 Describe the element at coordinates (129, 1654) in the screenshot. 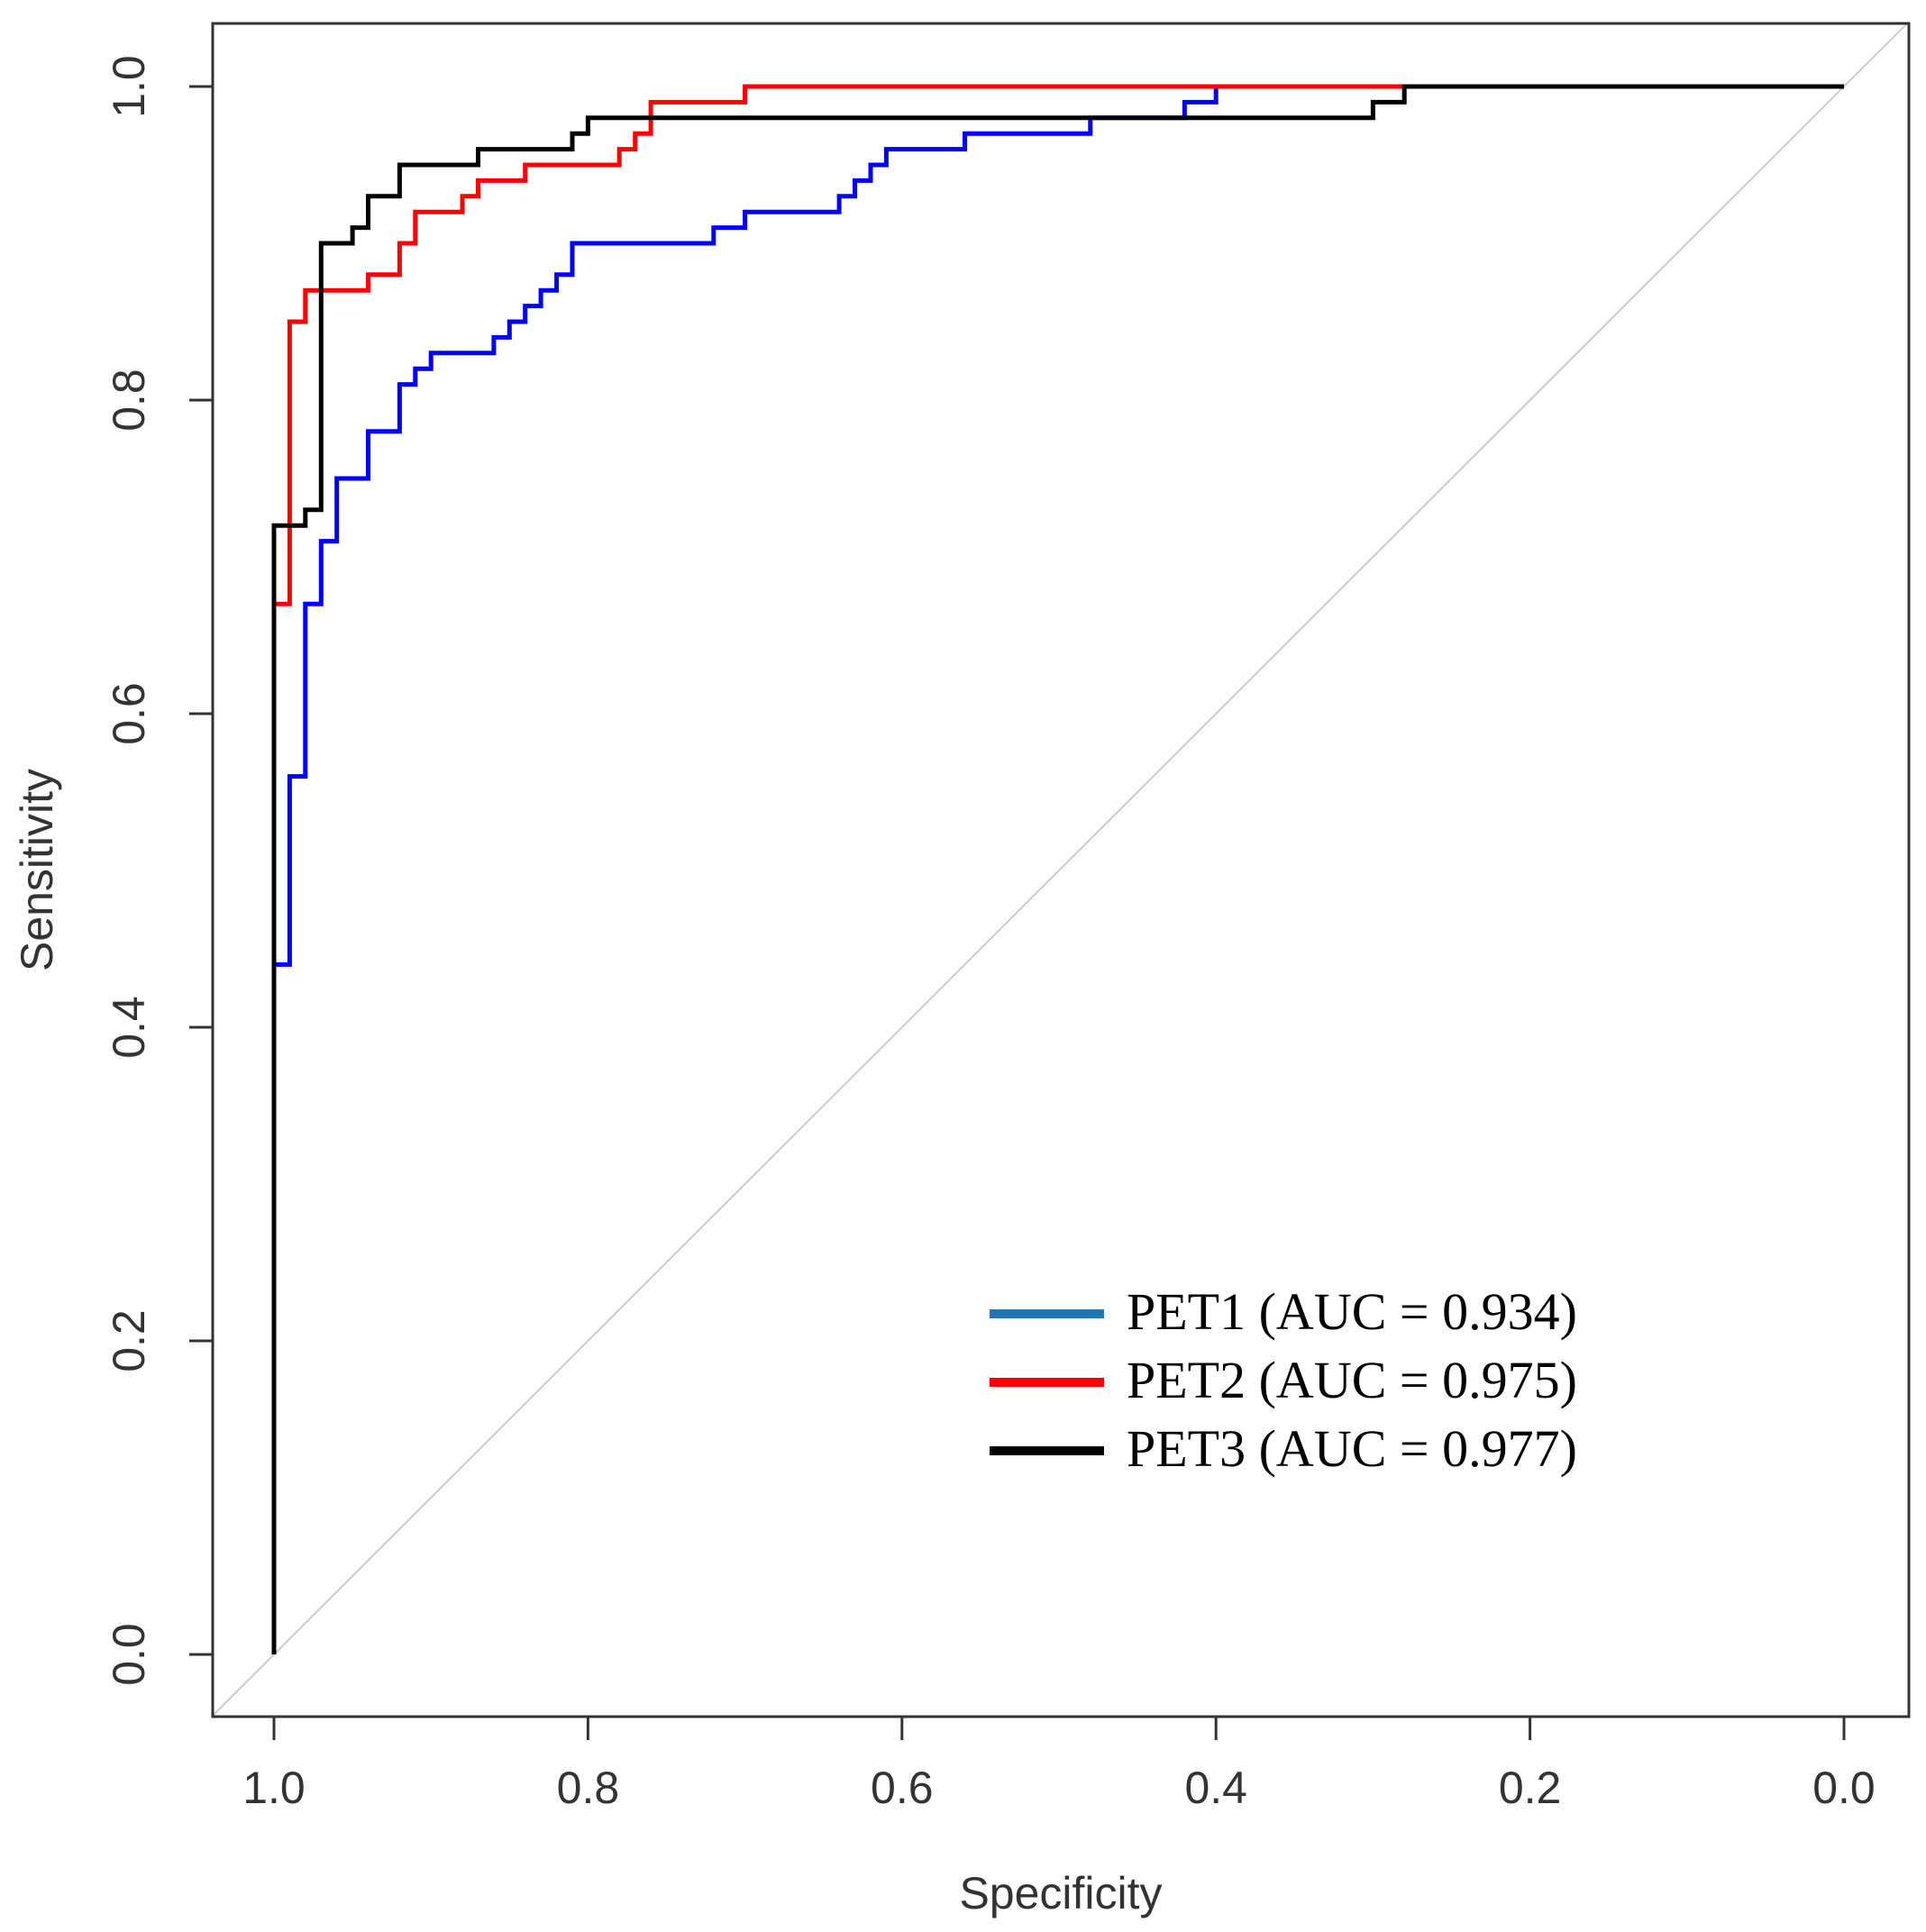

I see `y-tick-label: 0.0` at that location.